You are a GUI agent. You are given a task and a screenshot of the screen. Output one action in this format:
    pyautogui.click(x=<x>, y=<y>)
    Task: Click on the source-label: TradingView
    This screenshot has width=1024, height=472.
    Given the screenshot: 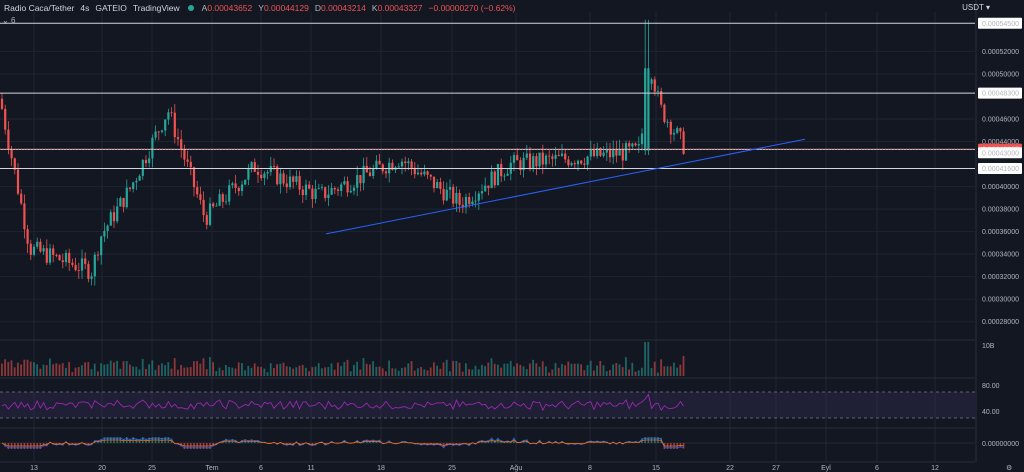 What is the action you would take?
    pyautogui.click(x=156, y=8)
    